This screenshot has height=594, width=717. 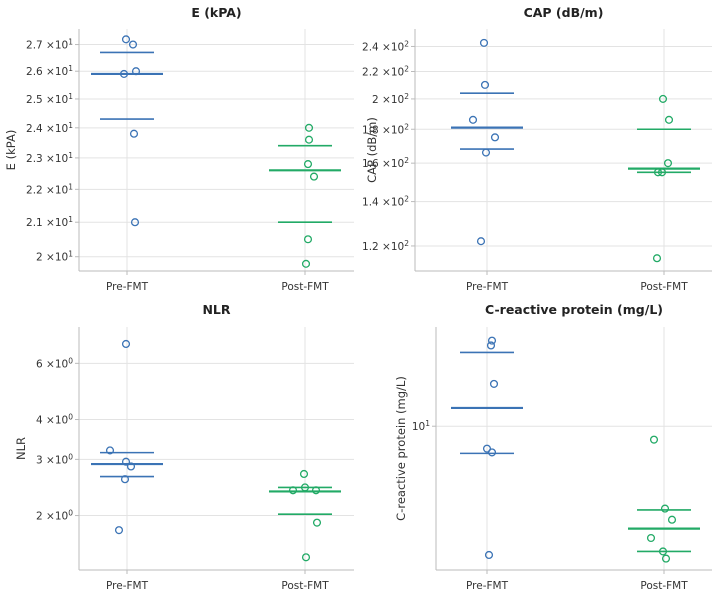 What do you see at coordinates (49, 189) in the screenshot?
I see `y-tick-label: 2.2 ×101` at bounding box center [49, 189].